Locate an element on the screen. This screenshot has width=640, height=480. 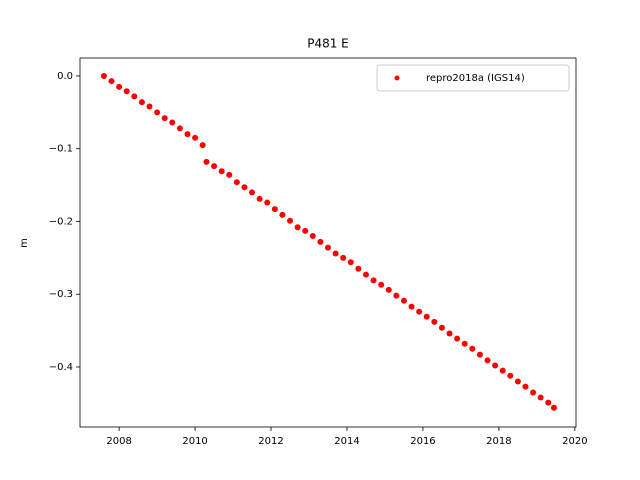
y-tick-label: −0.1 is located at coordinates (61, 149).